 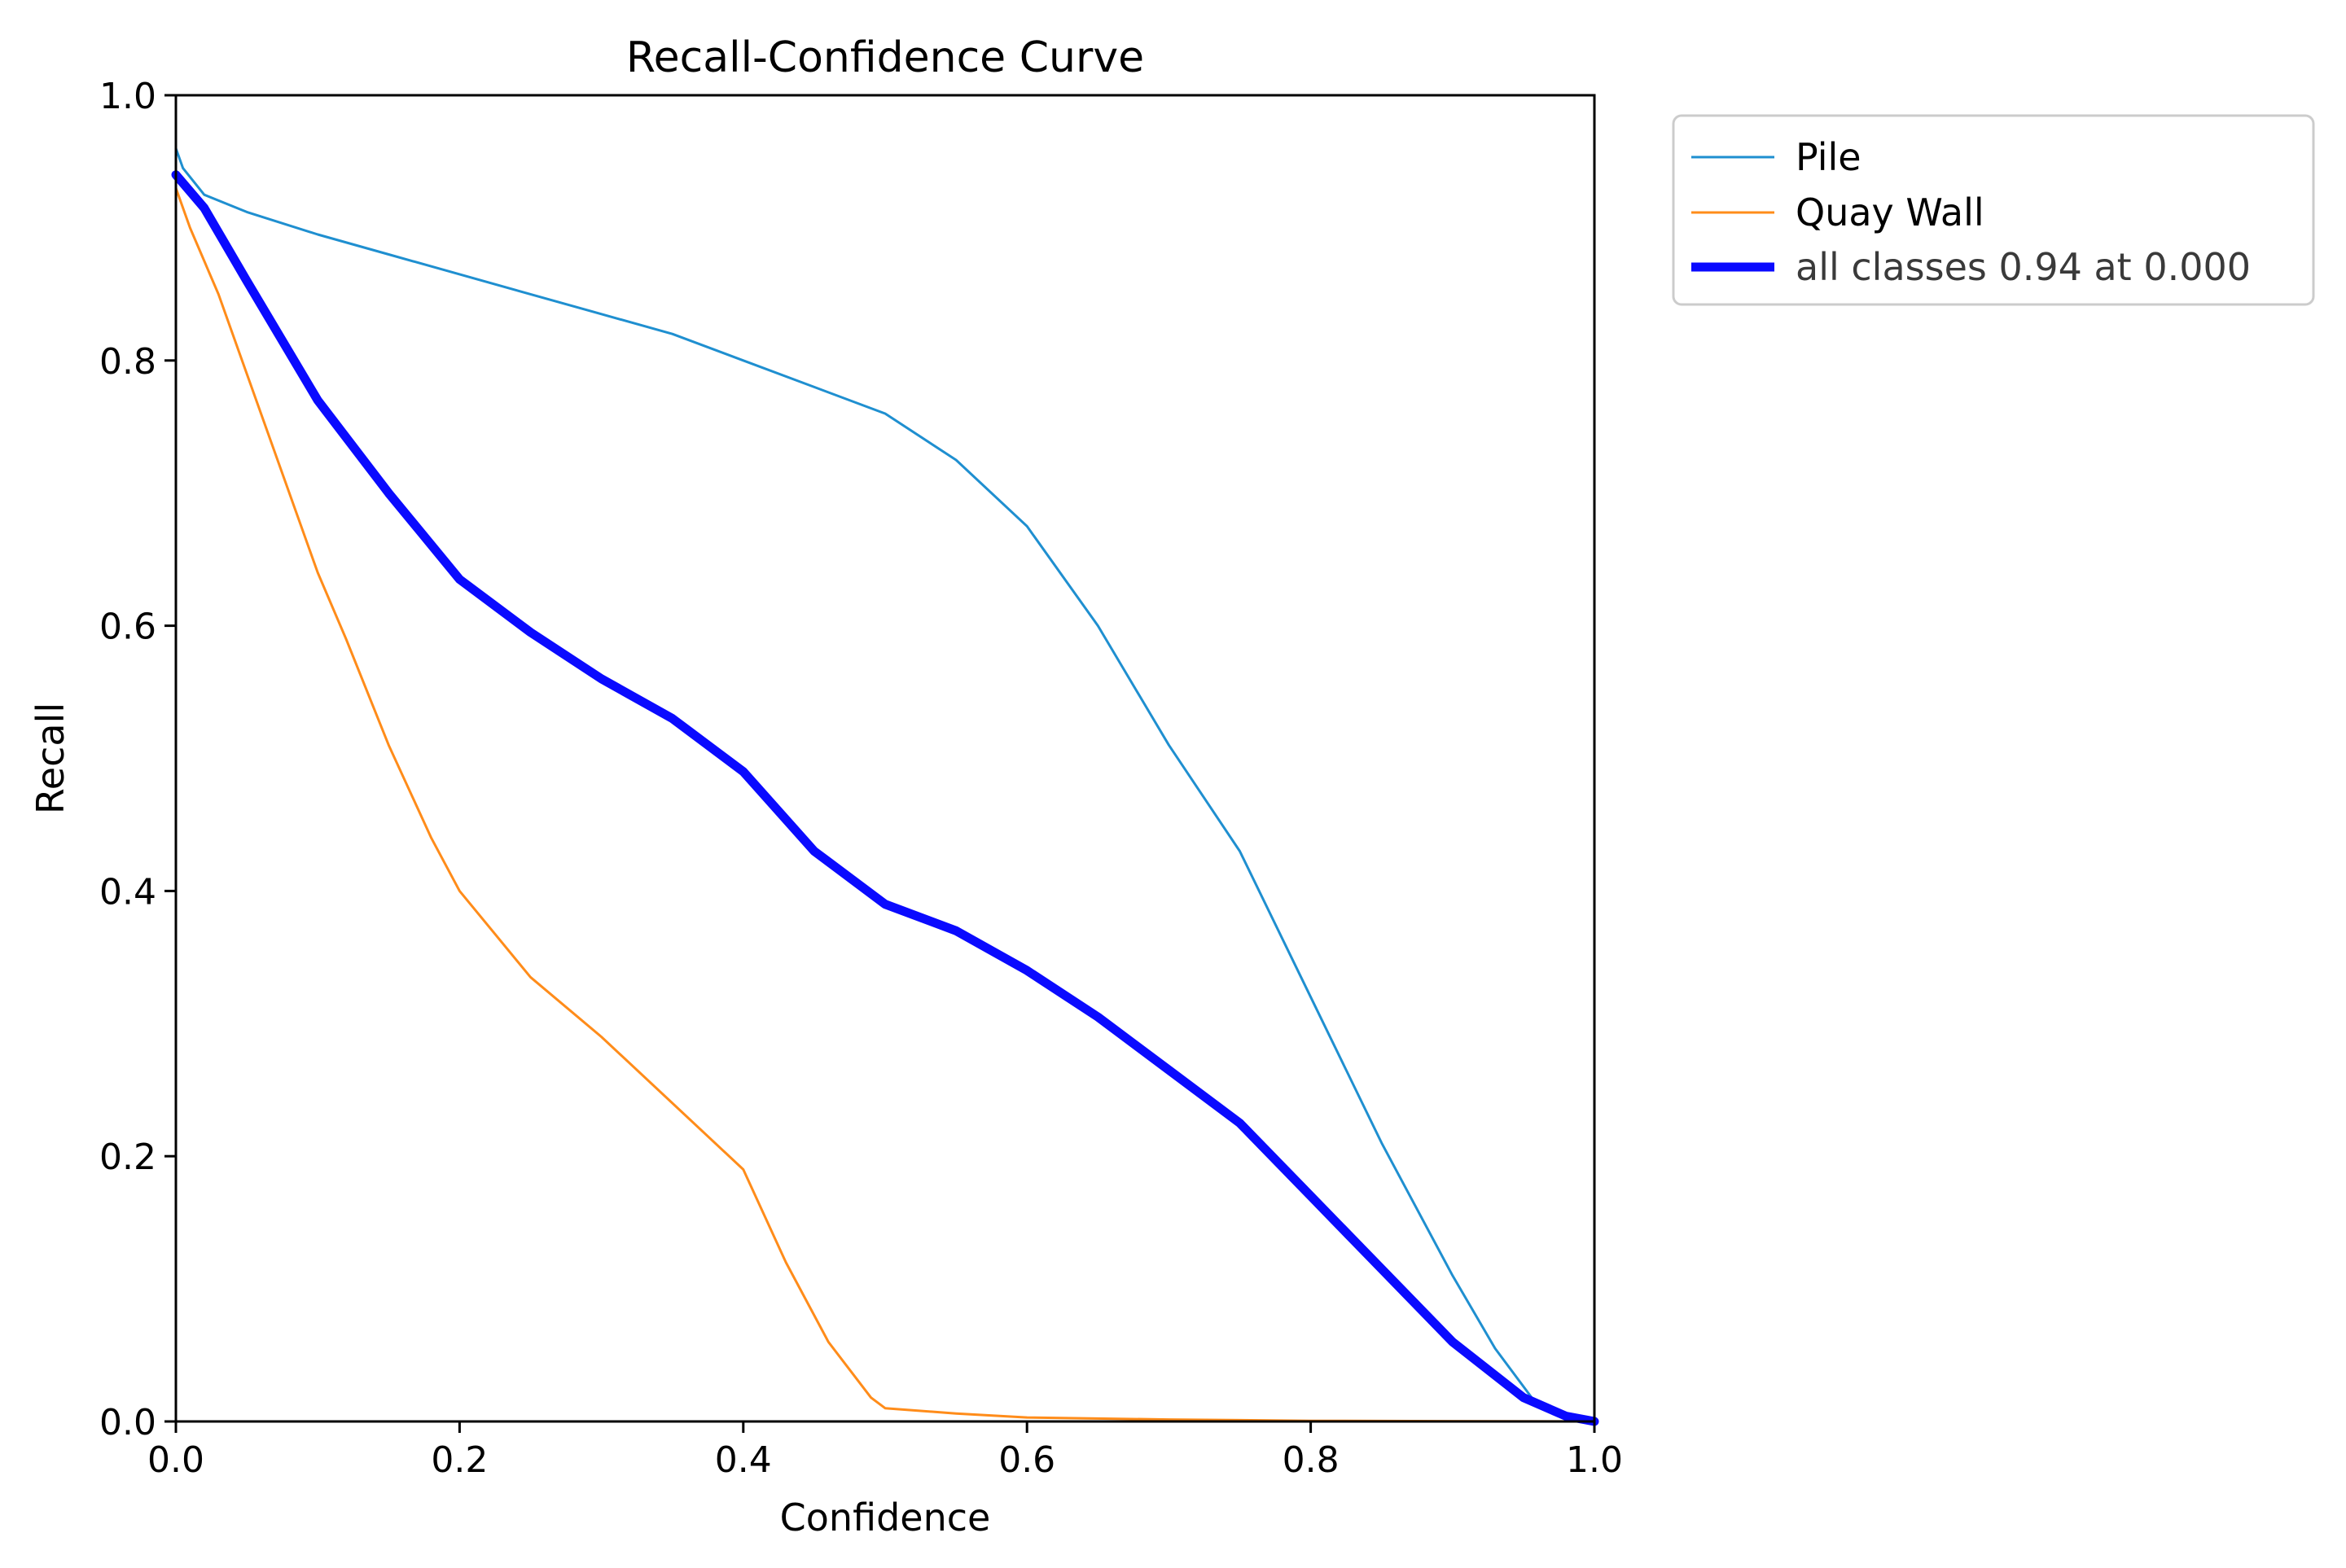 What do you see at coordinates (127, 96) in the screenshot?
I see `y-tick-label: 1.0` at bounding box center [127, 96].